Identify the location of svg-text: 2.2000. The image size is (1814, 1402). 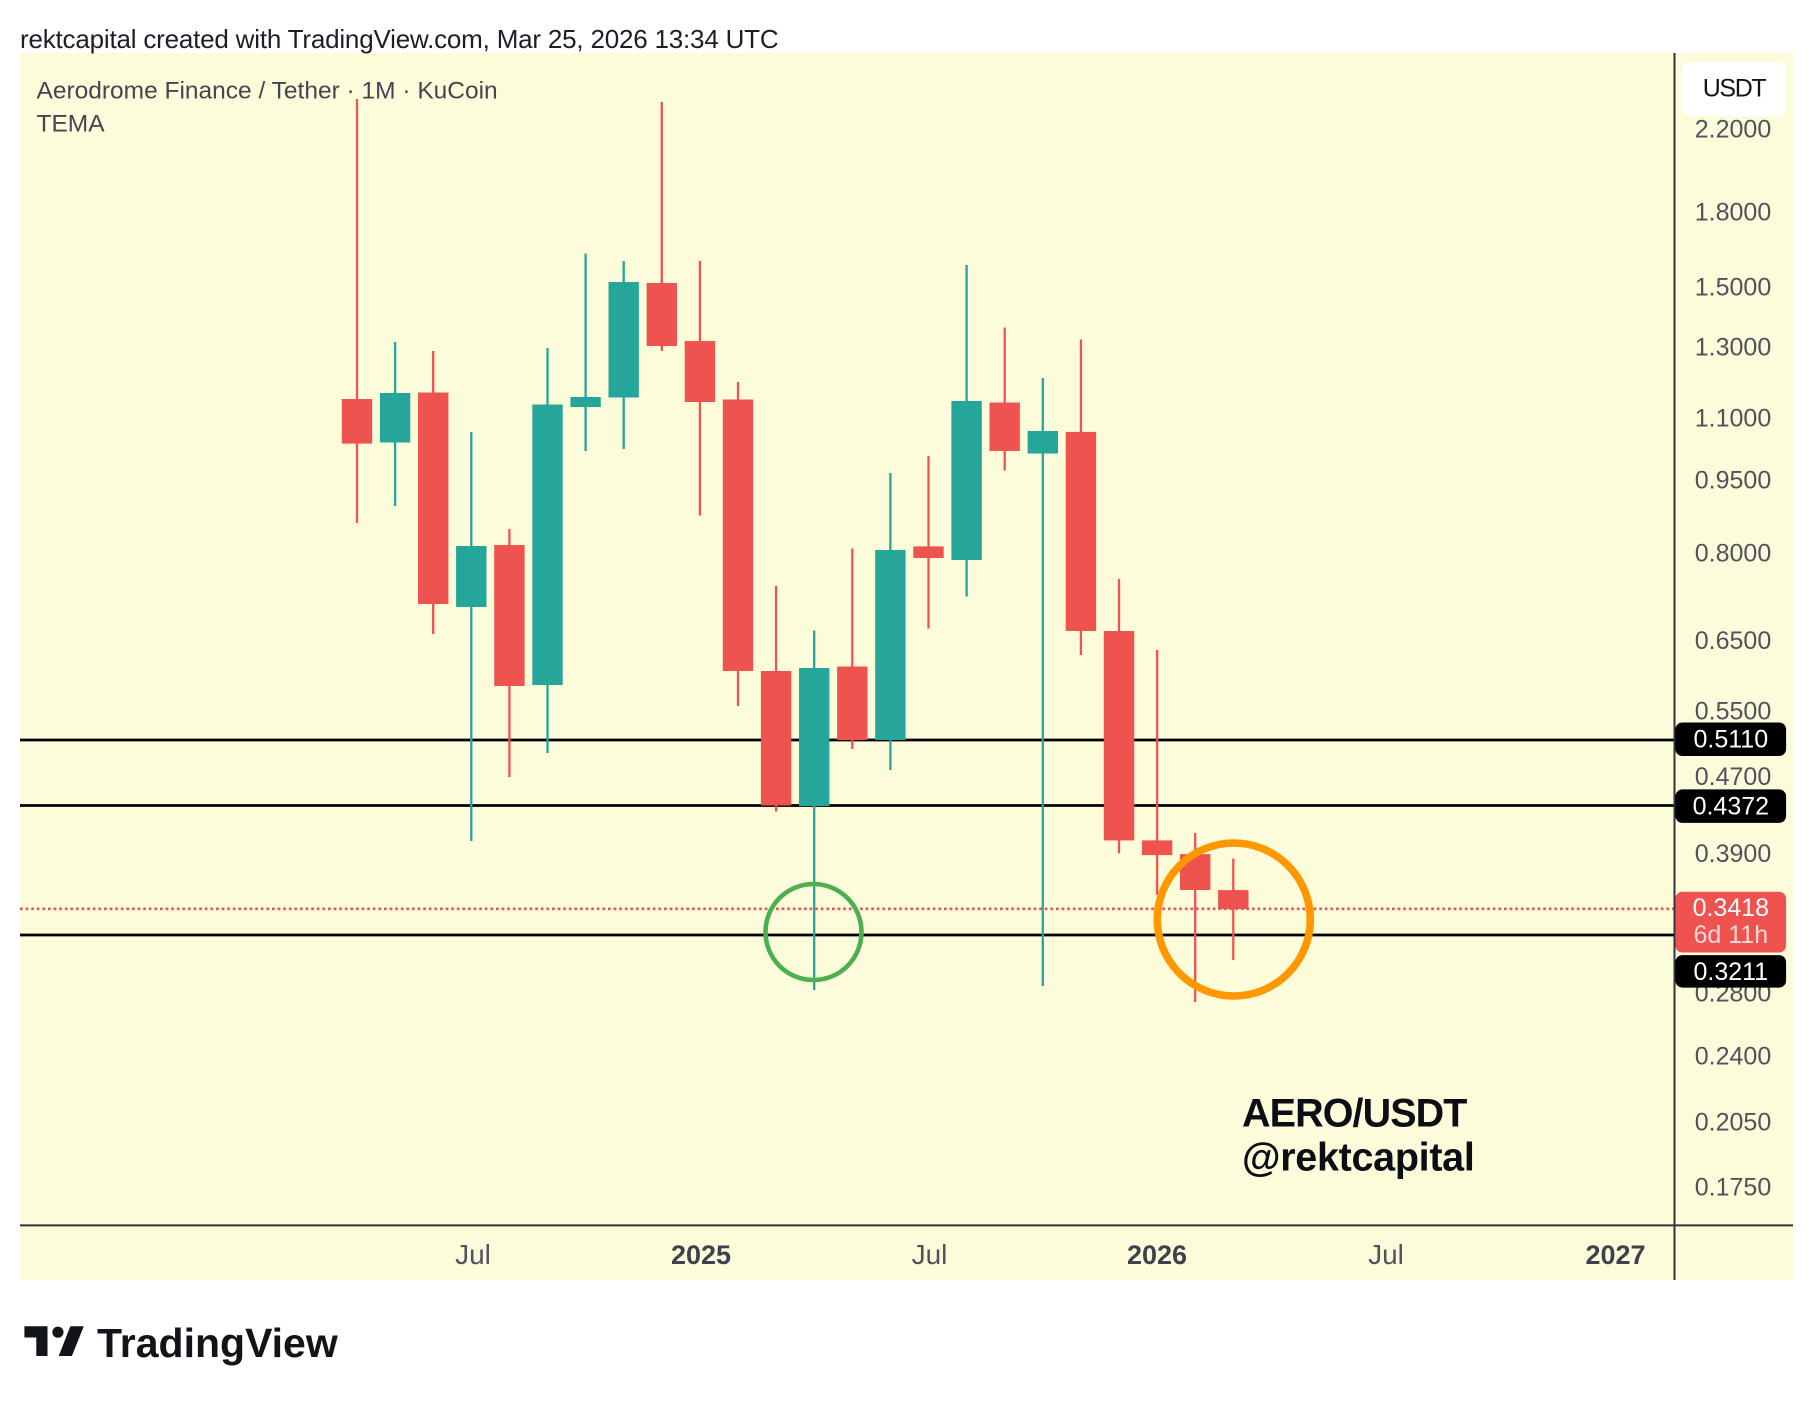
(1733, 130).